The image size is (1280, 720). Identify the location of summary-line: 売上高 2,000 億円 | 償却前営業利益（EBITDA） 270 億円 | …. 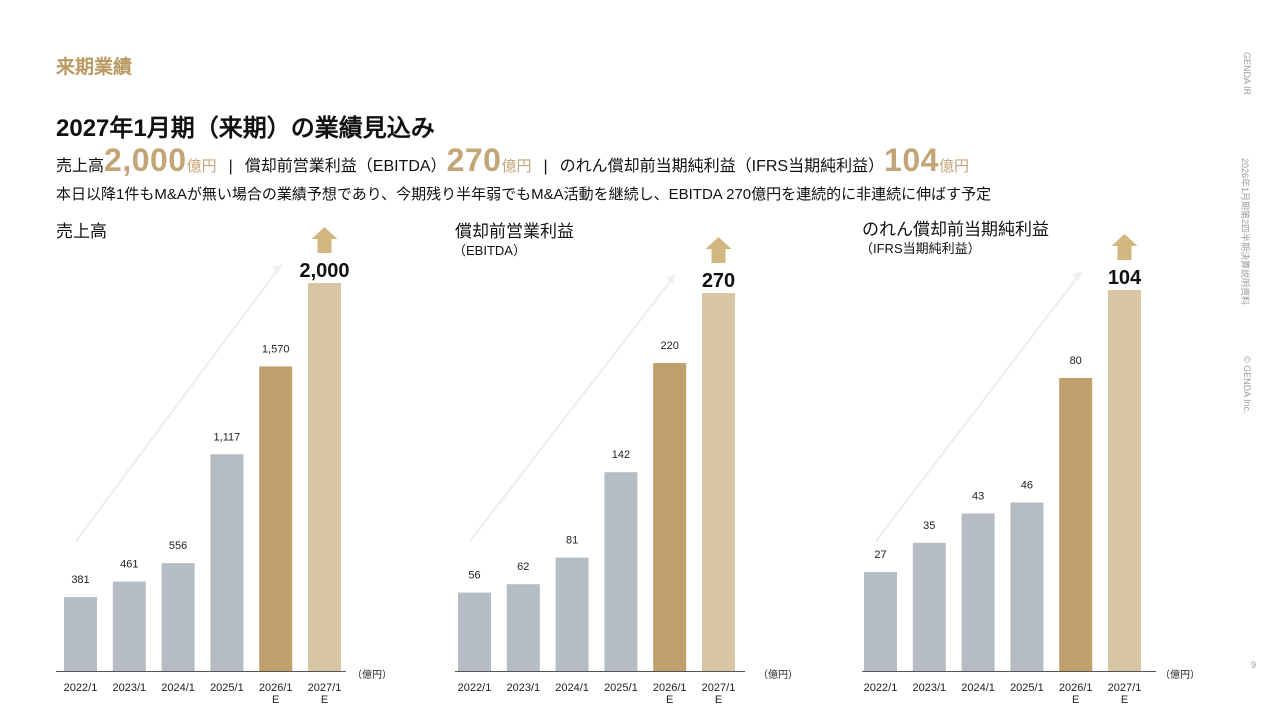
(518, 160).